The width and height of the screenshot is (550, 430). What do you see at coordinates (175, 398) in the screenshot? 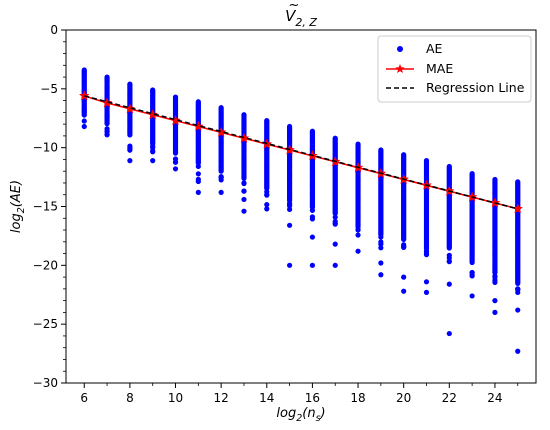
I see `x-tick-label: 10` at bounding box center [175, 398].